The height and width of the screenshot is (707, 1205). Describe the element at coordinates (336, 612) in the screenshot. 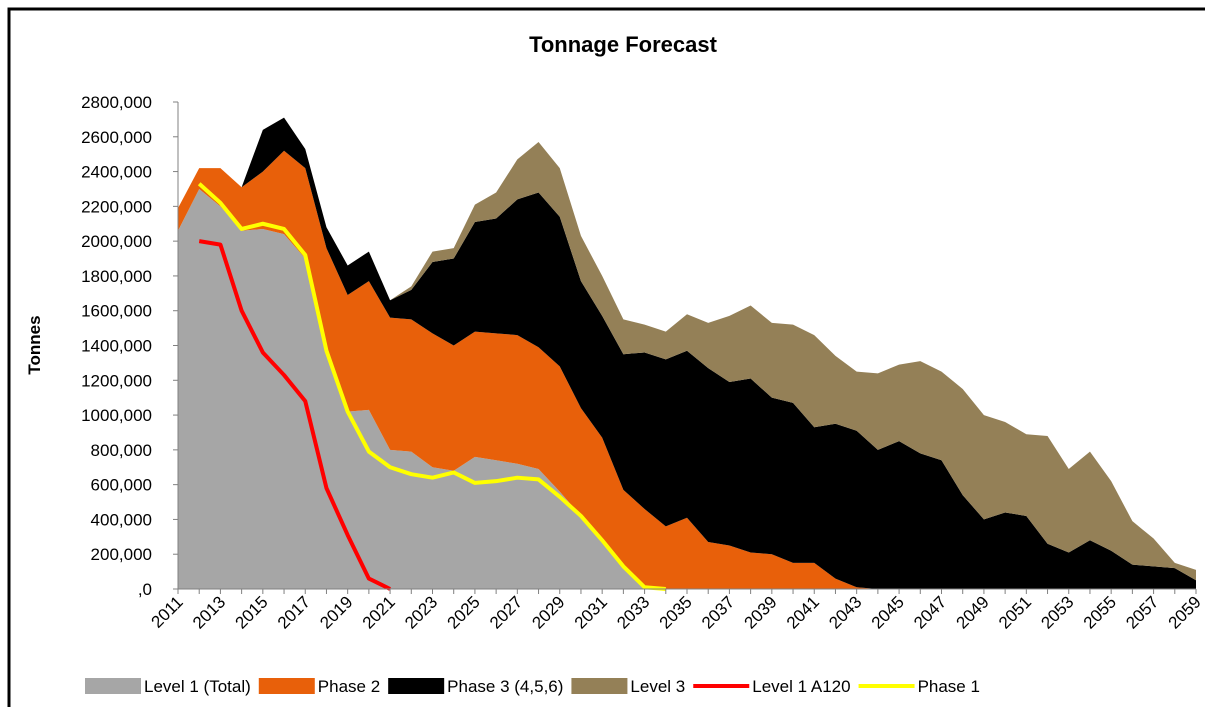

I see `x-tick-label: 2019` at that location.